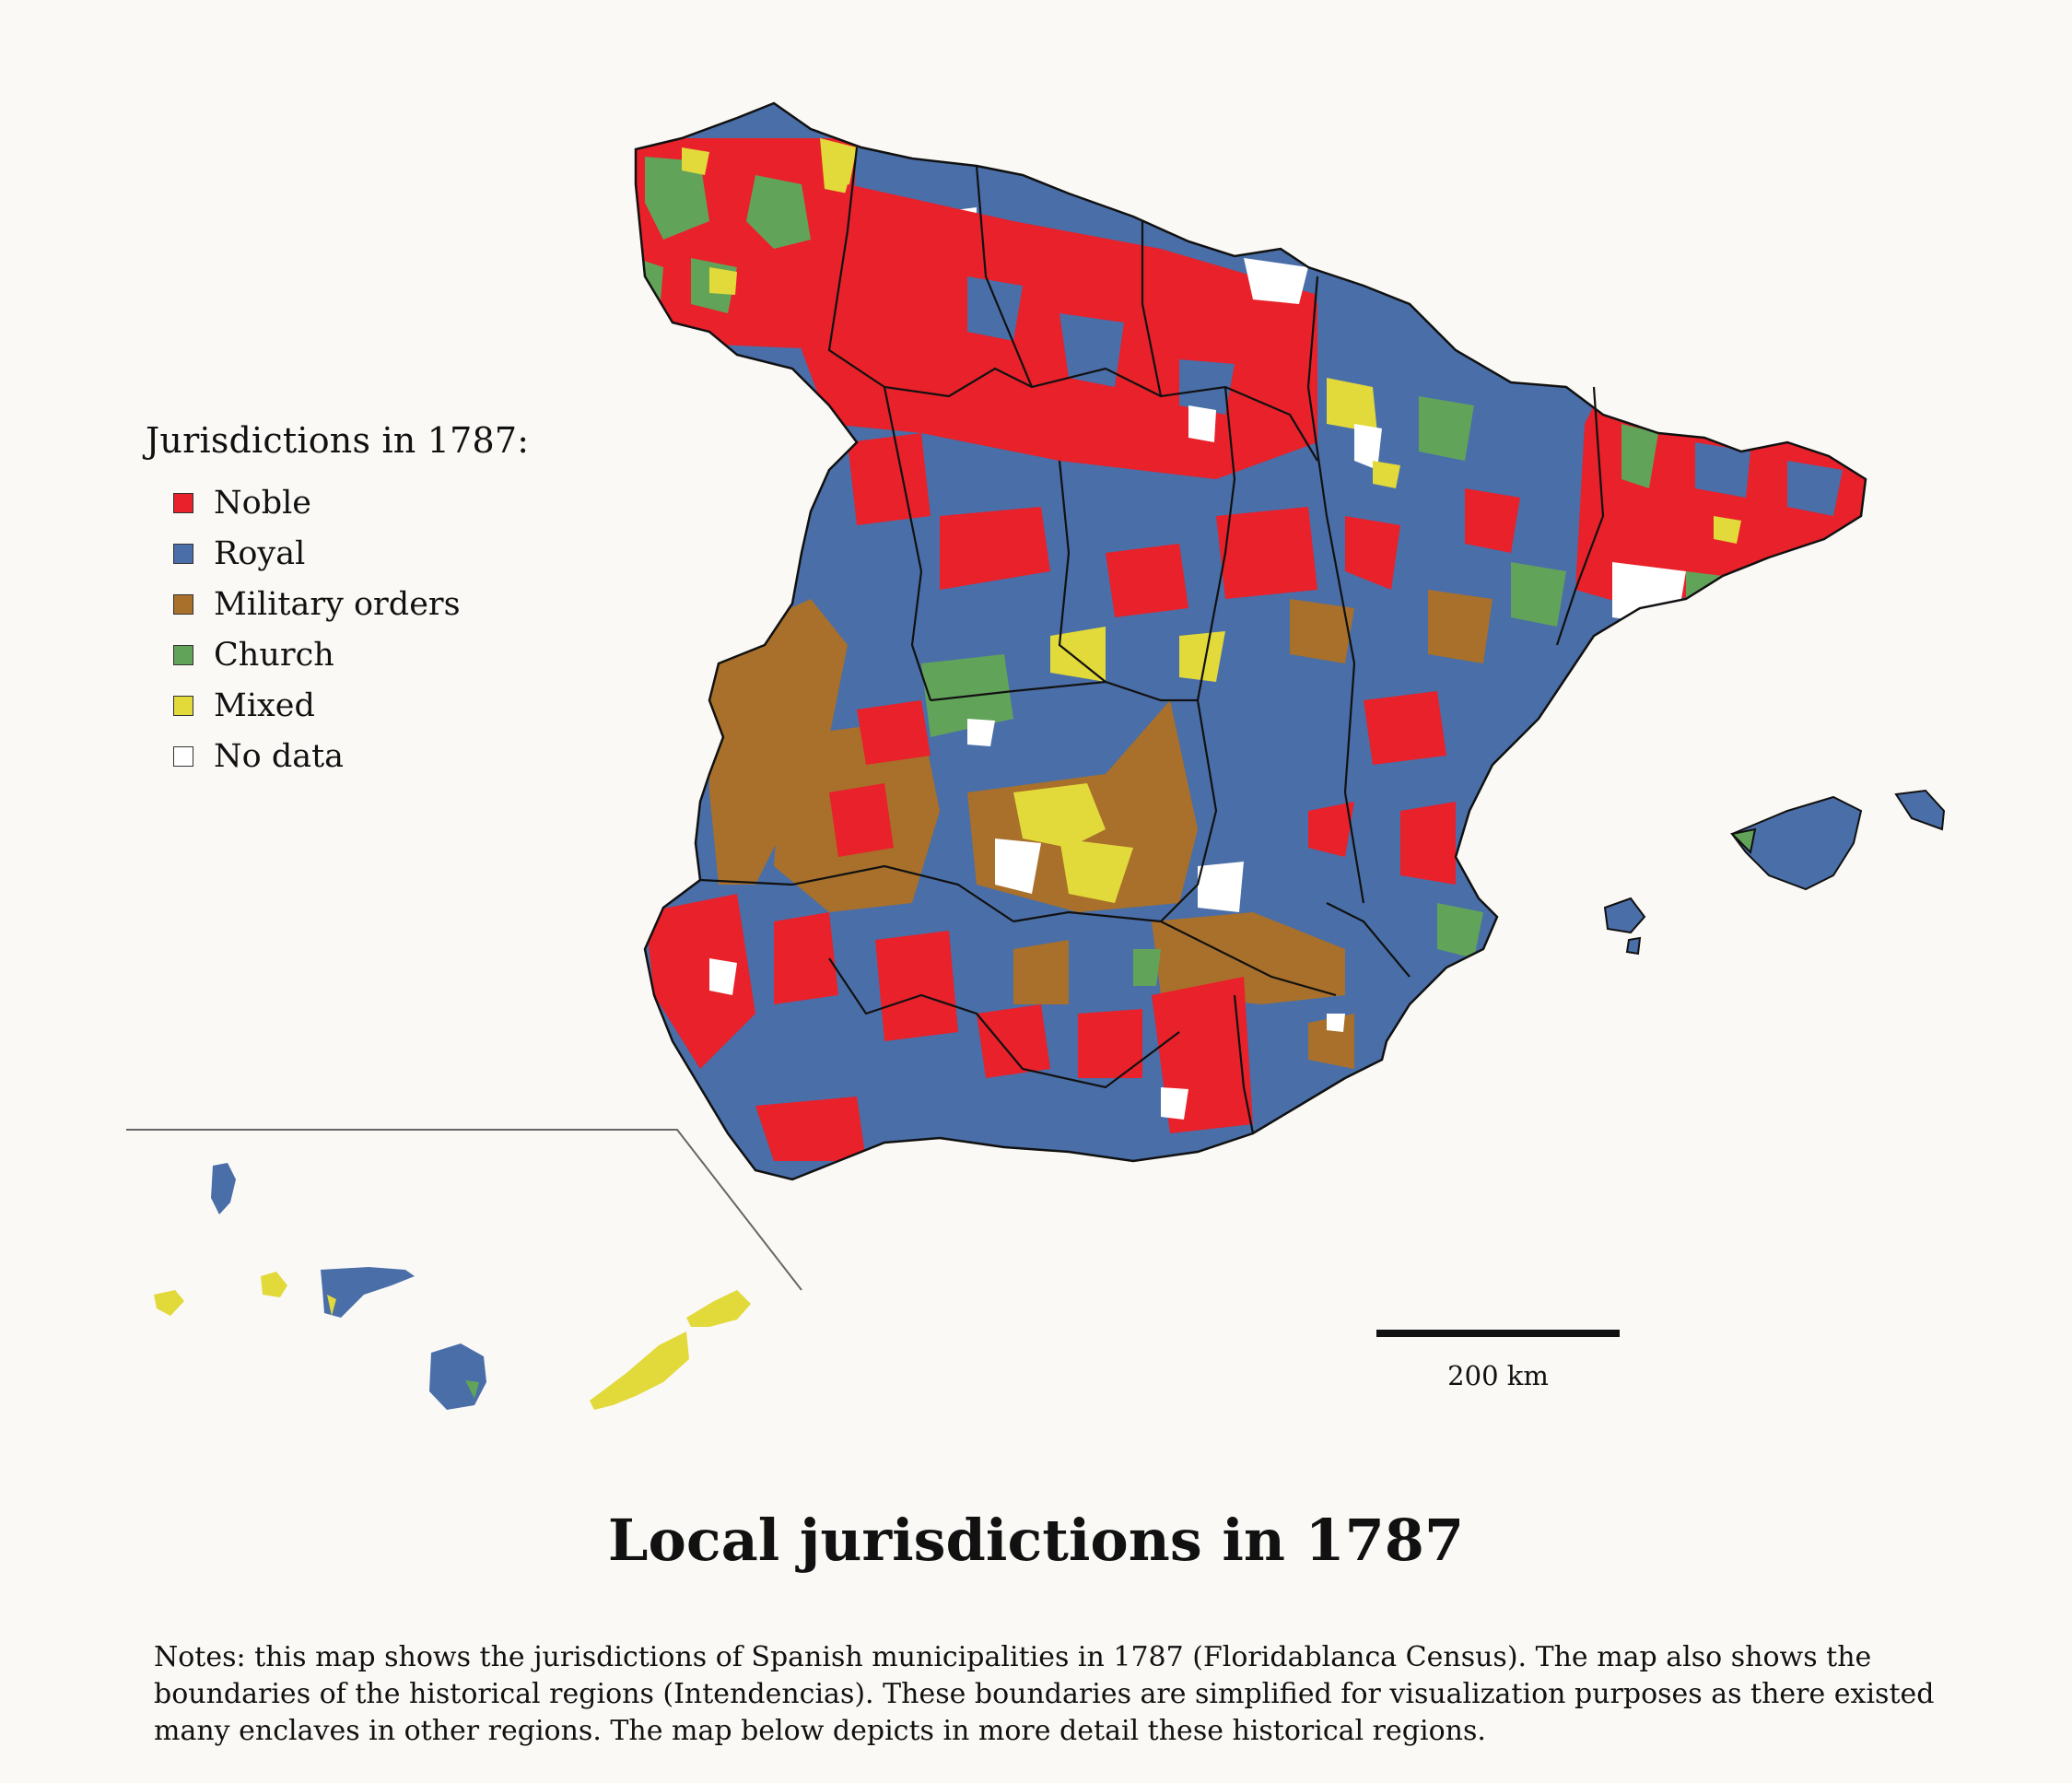 This screenshot has width=2072, height=1783. I want to click on legend-label: Mixed, so click(264, 705).